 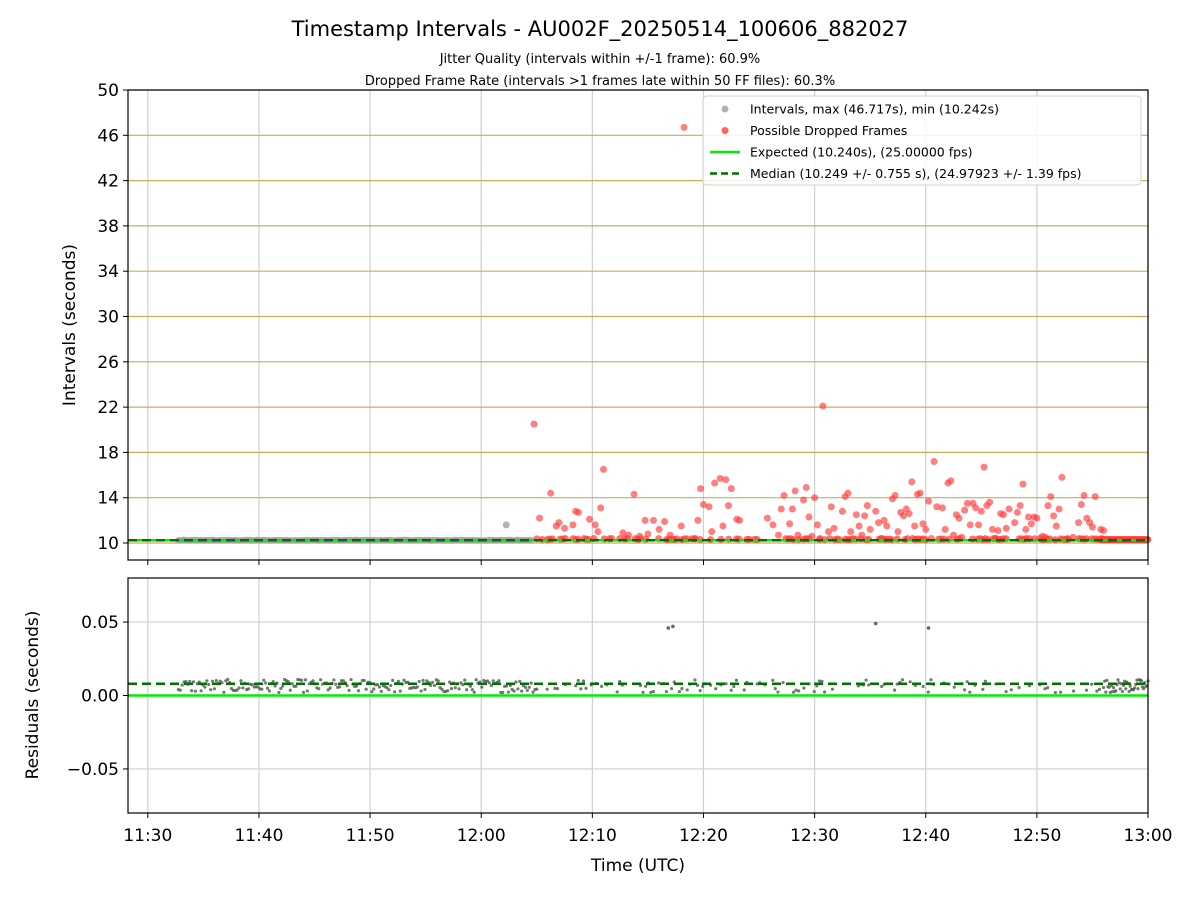 I want to click on x-tick-label: 12:30, so click(x=814, y=836).